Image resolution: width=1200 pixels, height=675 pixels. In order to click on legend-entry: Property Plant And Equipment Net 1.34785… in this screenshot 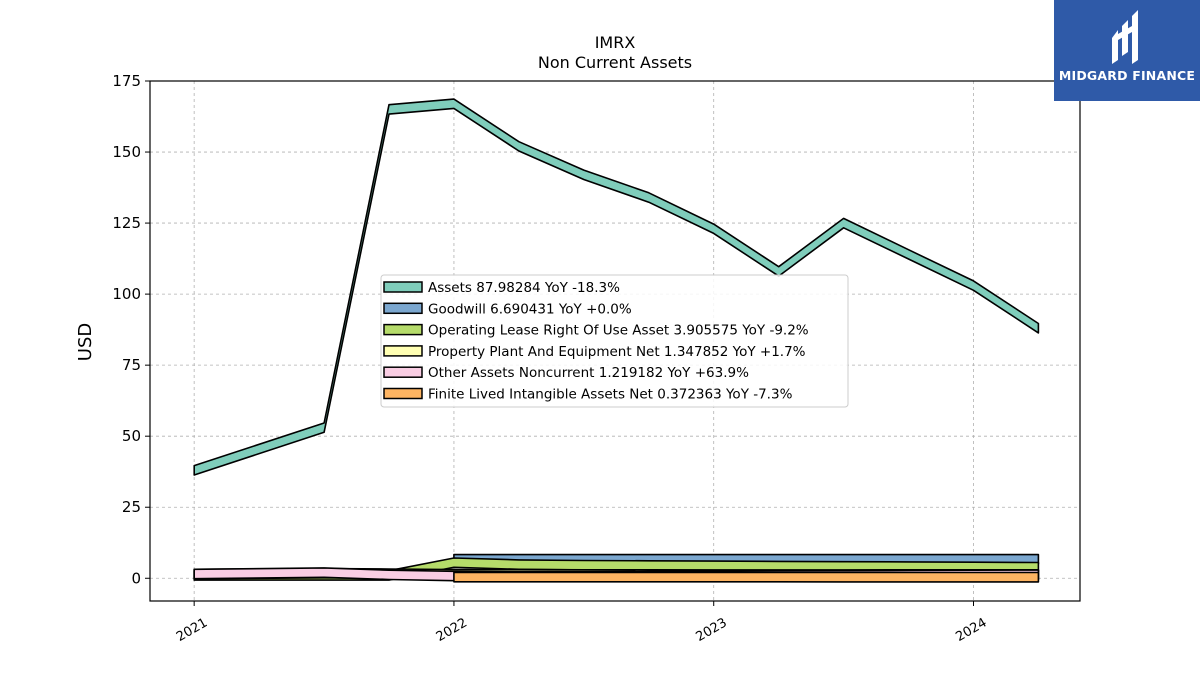, I will do `click(617, 352)`.